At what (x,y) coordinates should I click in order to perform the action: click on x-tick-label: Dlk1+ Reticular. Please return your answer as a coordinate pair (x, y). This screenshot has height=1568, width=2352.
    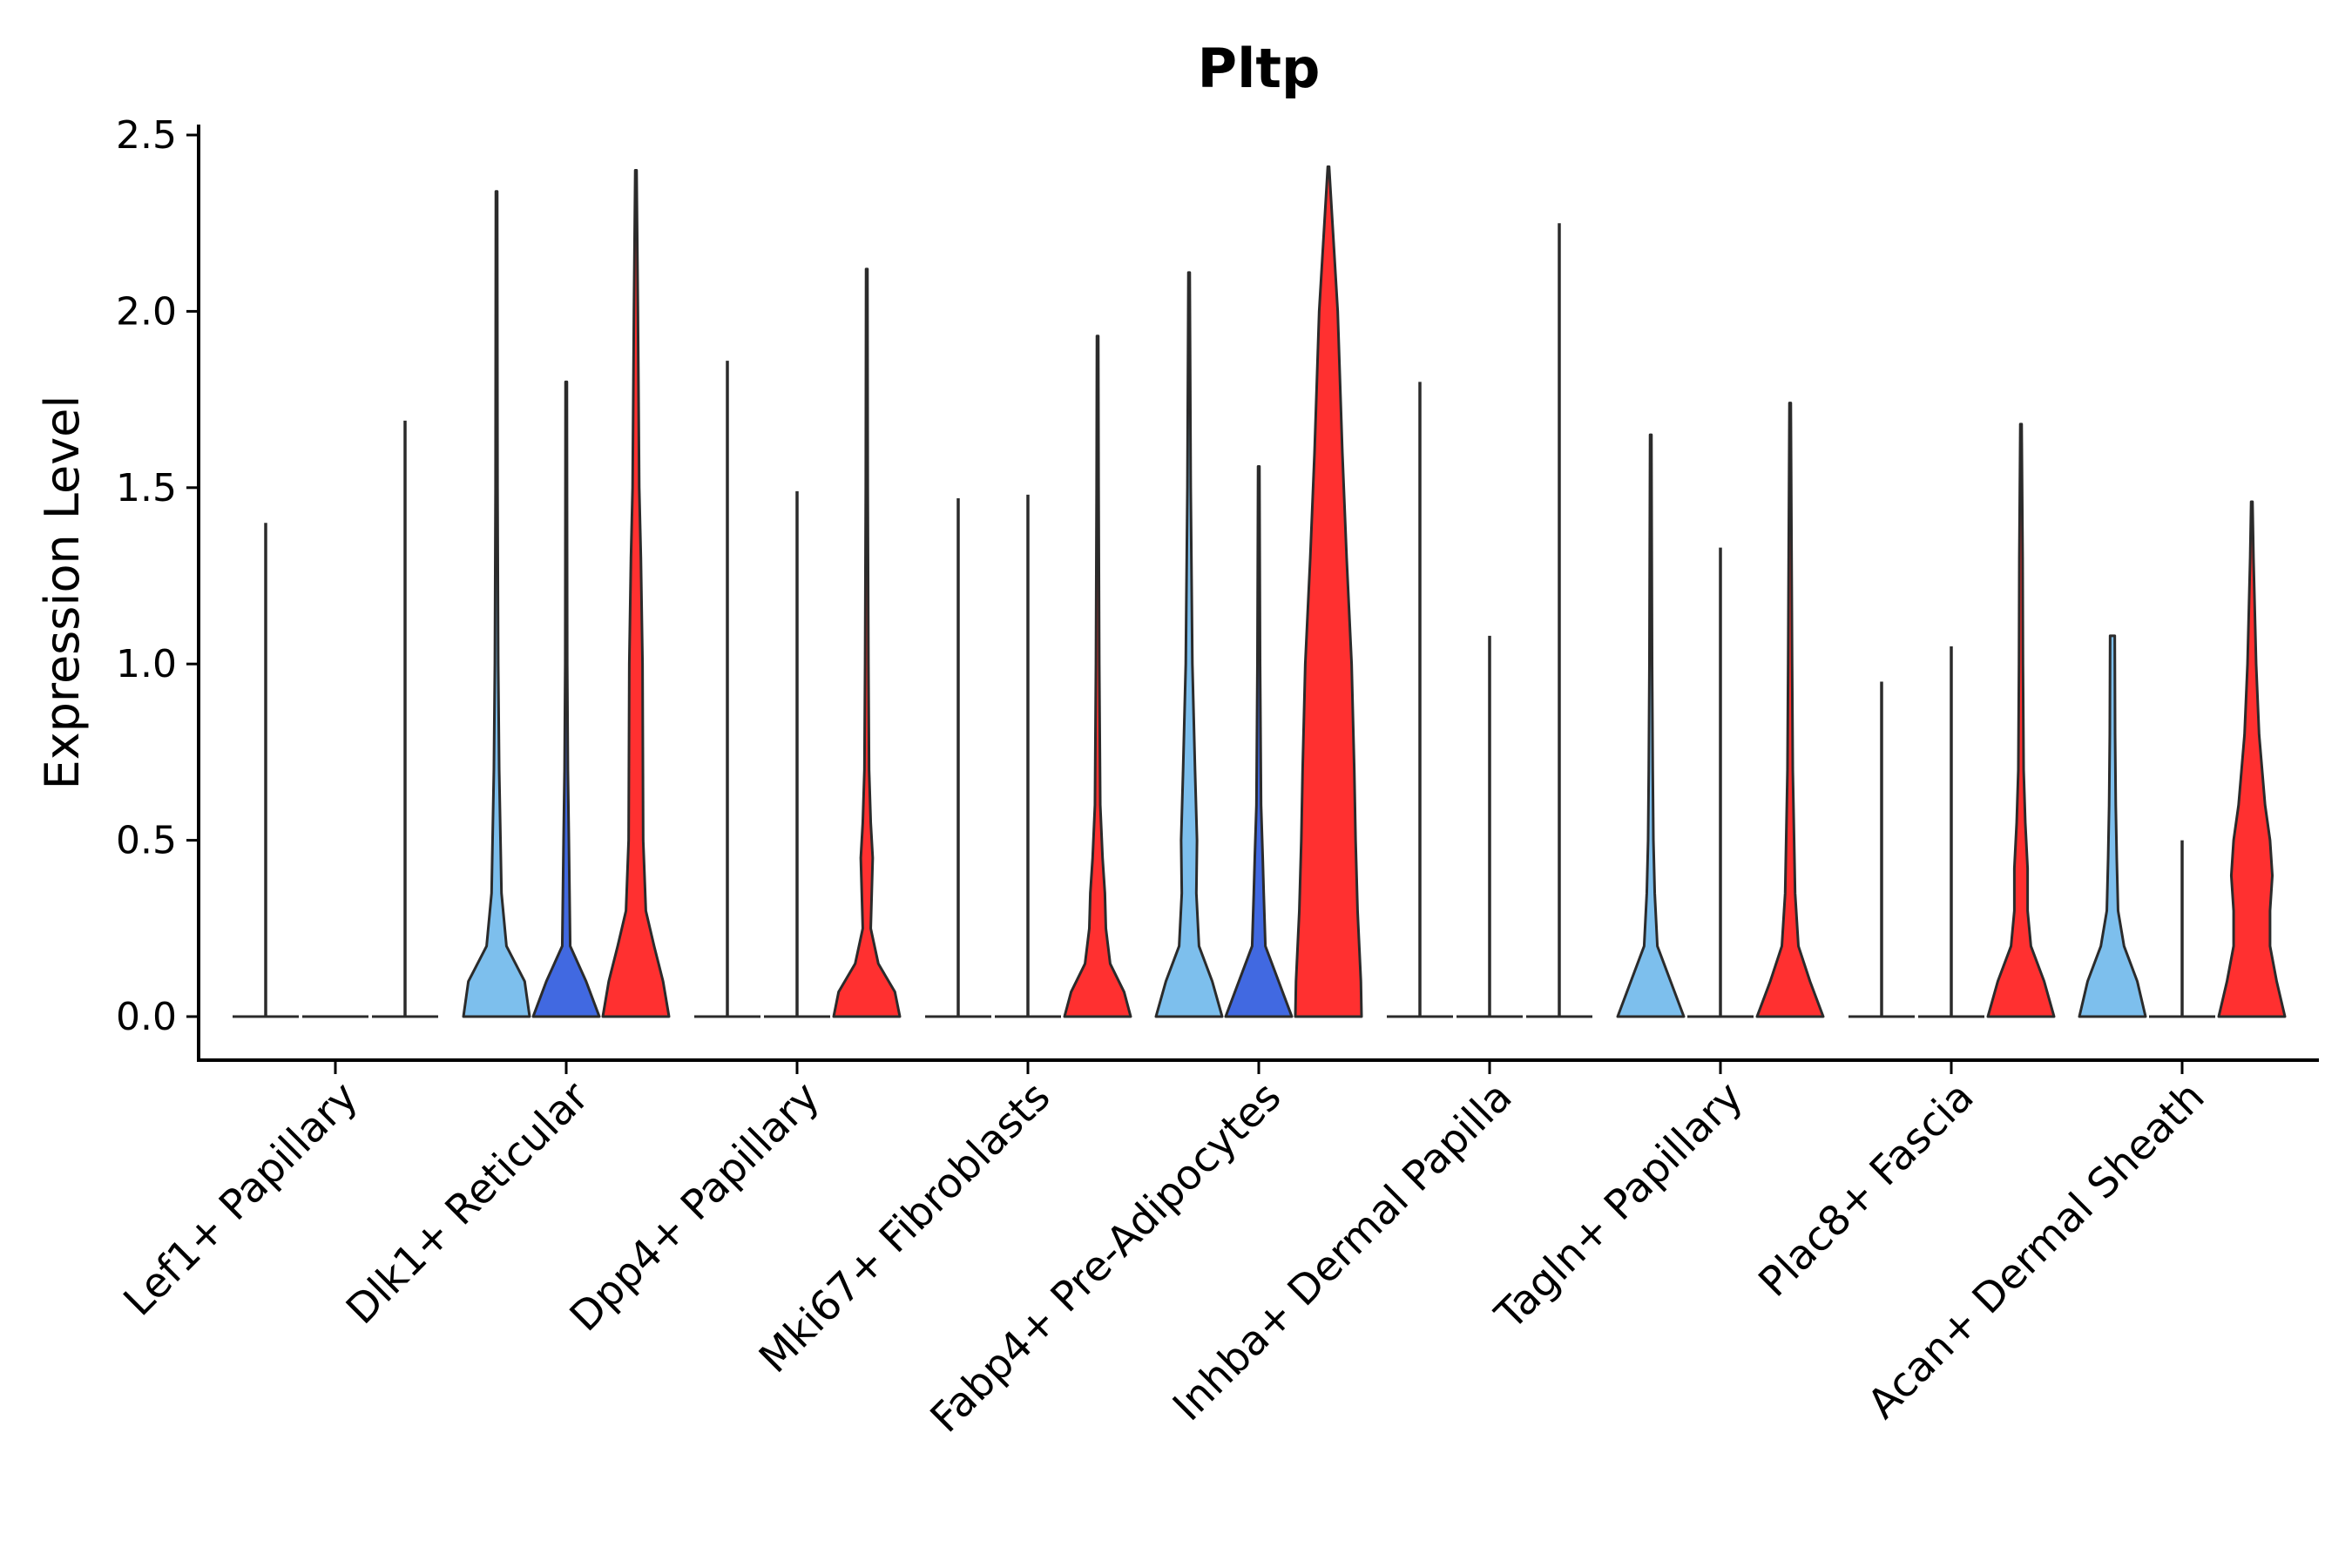
    Looking at the image, I should click on (467, 1203).